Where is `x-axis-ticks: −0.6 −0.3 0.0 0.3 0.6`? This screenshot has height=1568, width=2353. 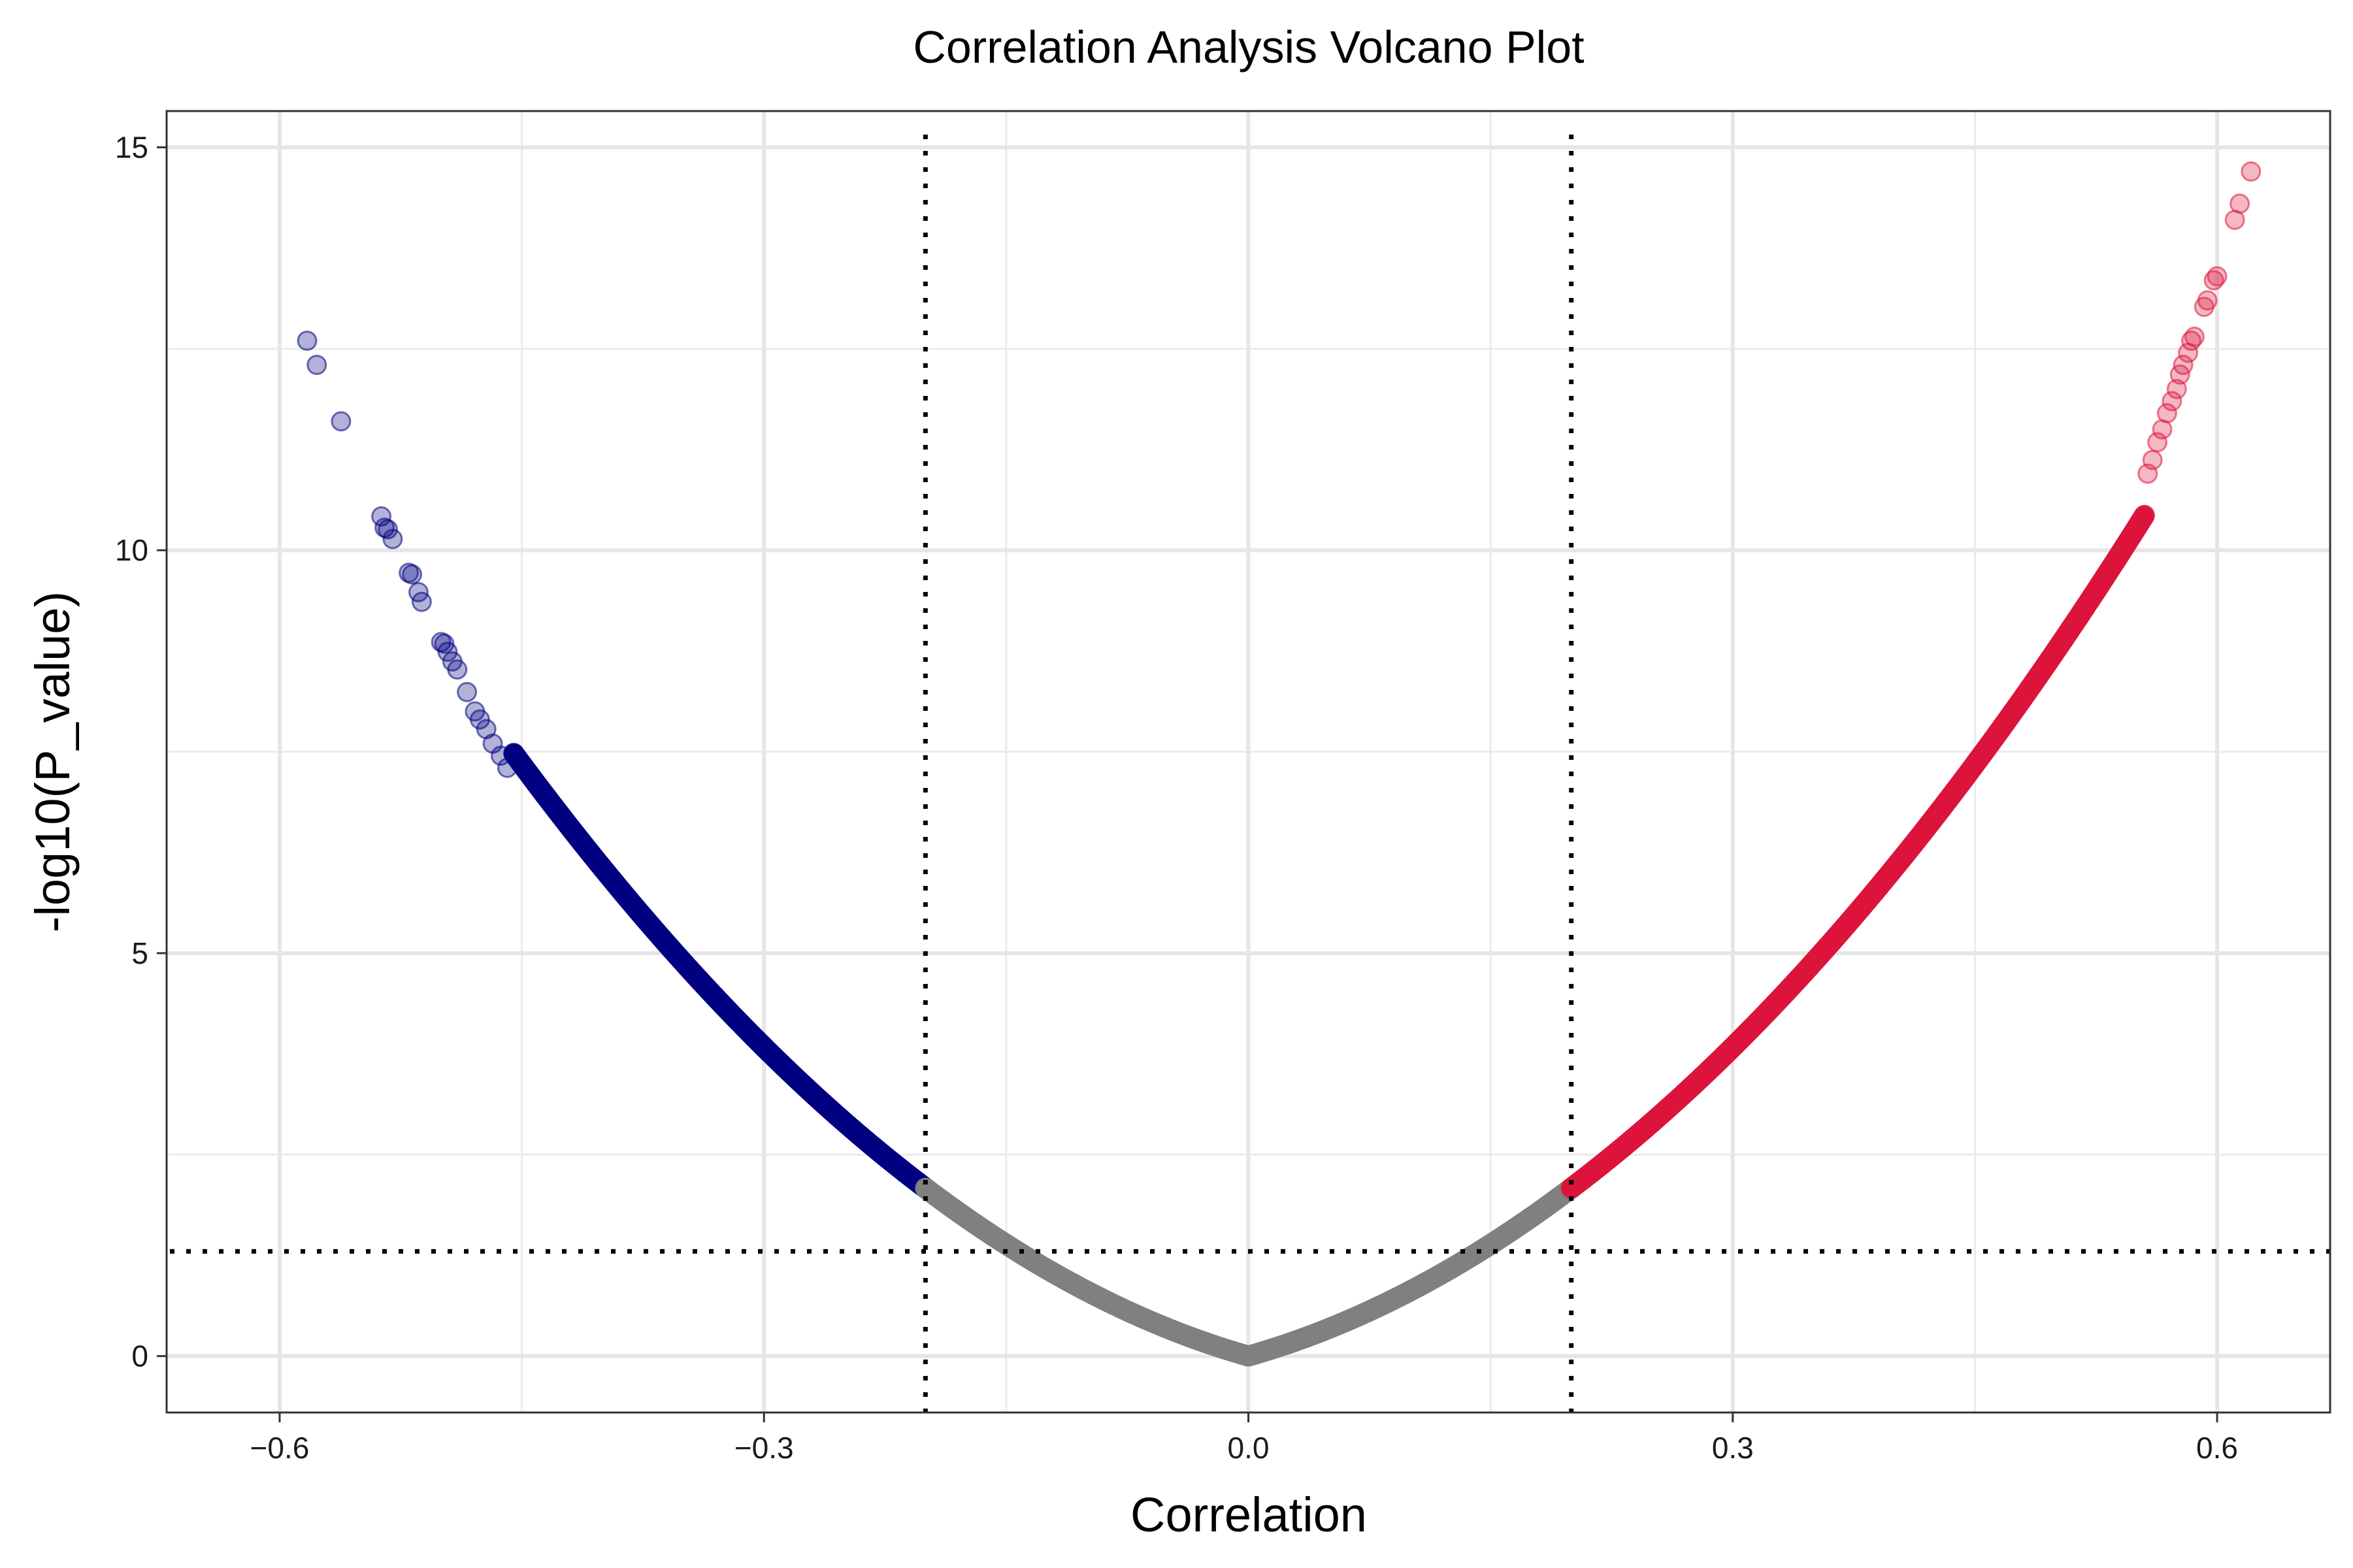
x-axis-ticks: −0.6 −0.3 0.0 0.3 0.6 is located at coordinates (1244, 1439).